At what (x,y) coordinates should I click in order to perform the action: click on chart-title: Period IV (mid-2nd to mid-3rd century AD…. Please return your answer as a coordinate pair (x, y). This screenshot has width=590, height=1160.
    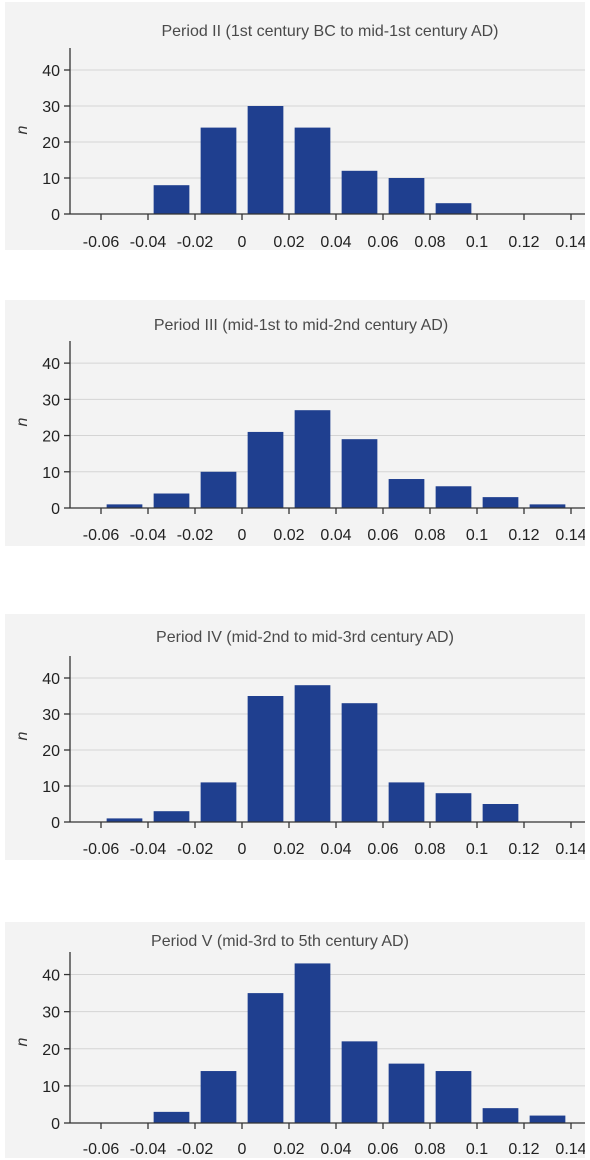
    Looking at the image, I should click on (305, 637).